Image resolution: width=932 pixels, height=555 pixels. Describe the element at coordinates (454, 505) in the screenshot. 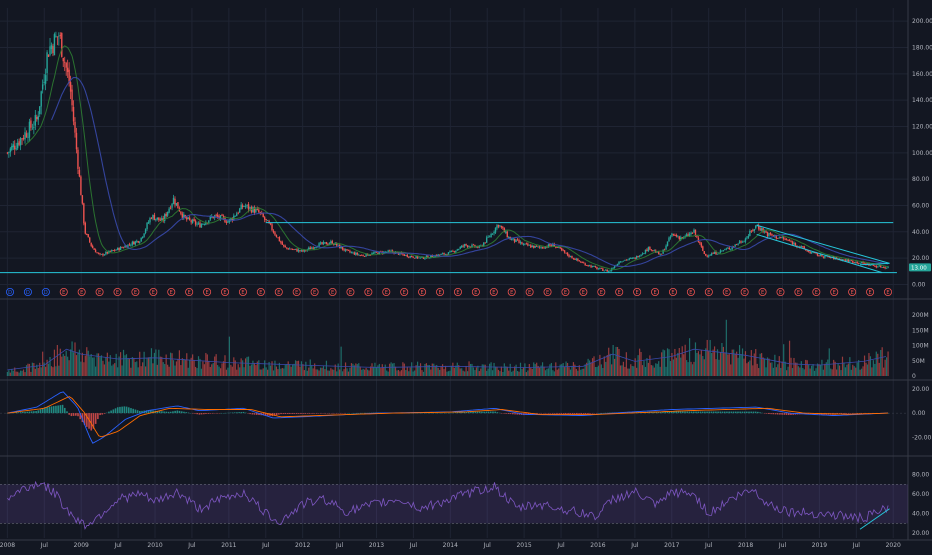

I see `rsi-panel` at that location.